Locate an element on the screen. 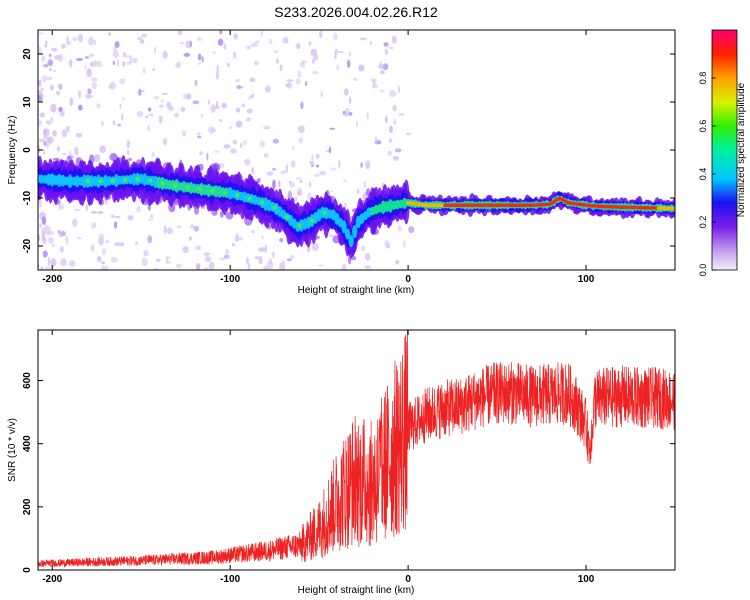 The height and width of the screenshot is (600, 750). spectrogram-x-tick-label: -200 is located at coordinates (52, 279).